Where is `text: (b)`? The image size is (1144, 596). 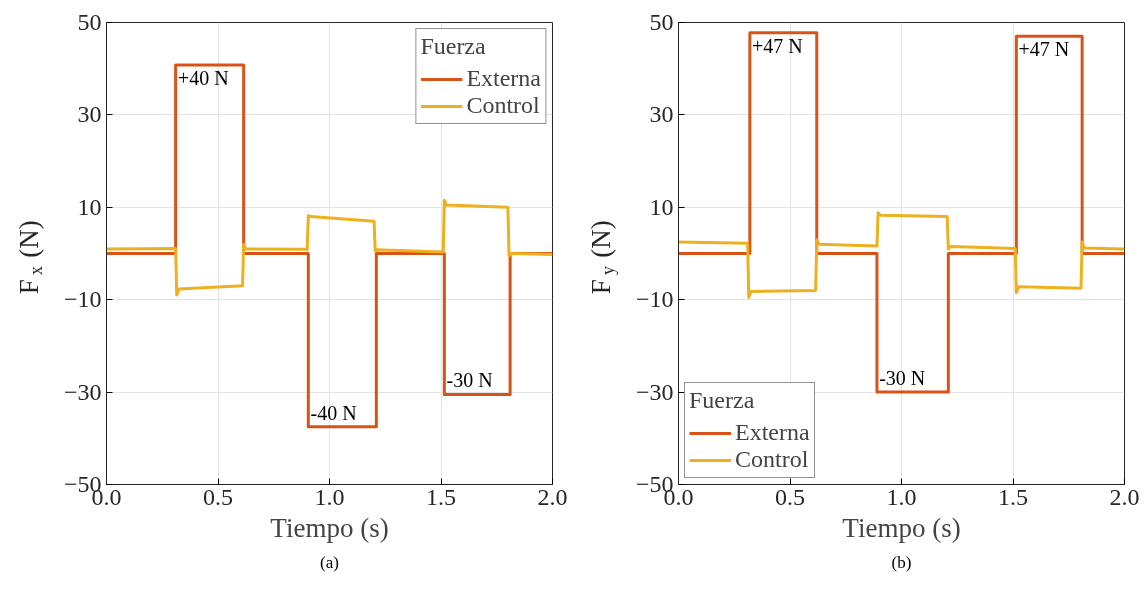
text: (b) is located at coordinates (901, 562).